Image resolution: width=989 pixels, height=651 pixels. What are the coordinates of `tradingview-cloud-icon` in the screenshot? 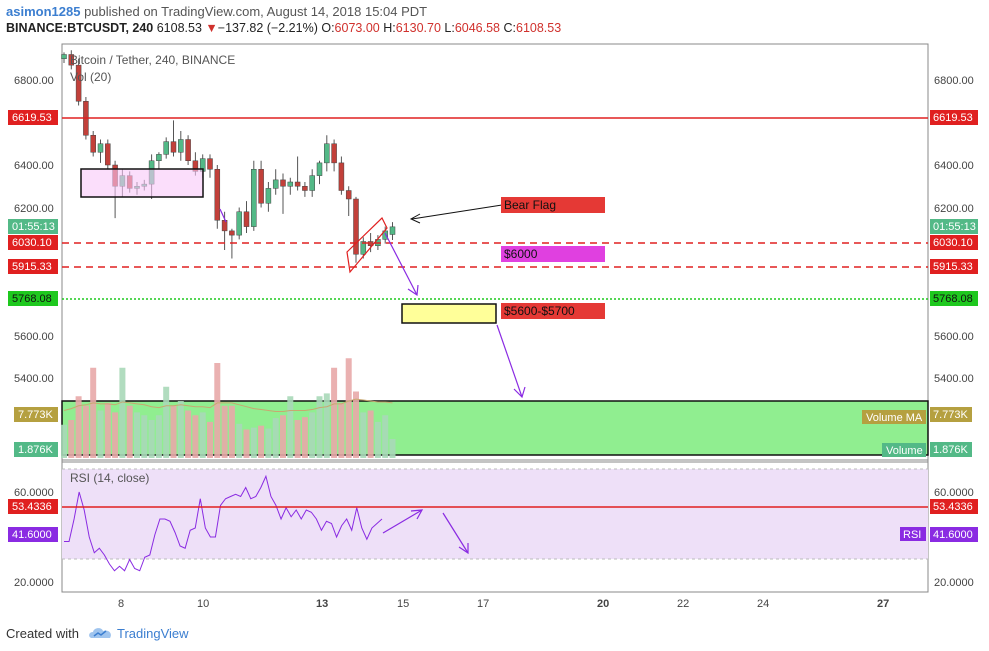 It's located at (101, 633).